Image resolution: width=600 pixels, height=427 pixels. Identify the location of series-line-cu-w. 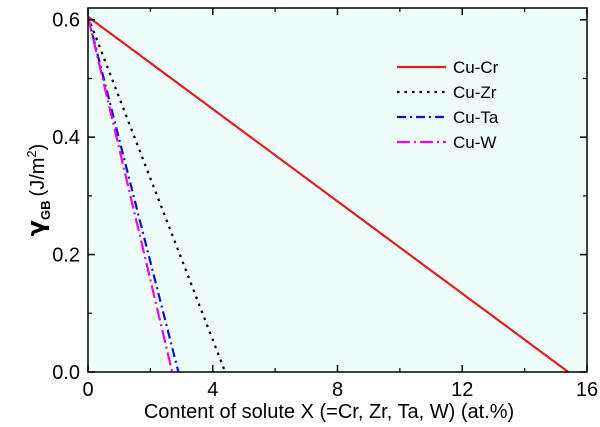
(131, 194).